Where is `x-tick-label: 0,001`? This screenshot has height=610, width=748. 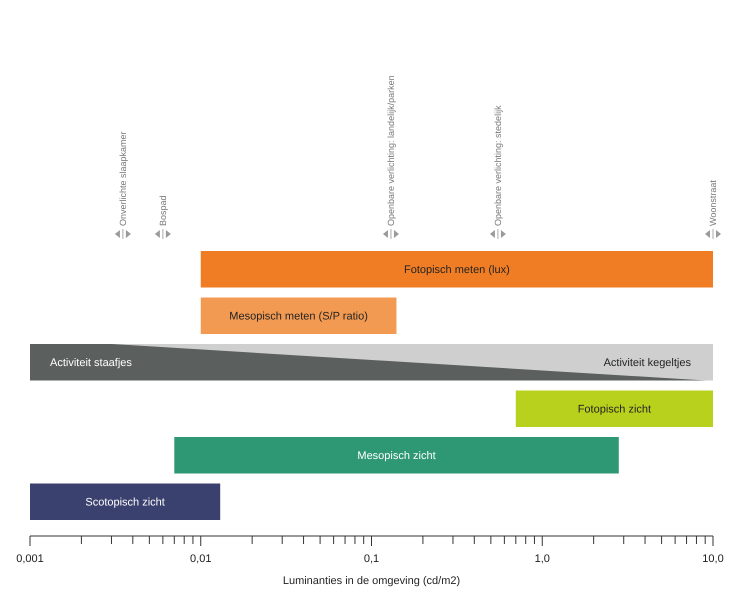
x-tick-label: 0,001 is located at coordinates (30, 559).